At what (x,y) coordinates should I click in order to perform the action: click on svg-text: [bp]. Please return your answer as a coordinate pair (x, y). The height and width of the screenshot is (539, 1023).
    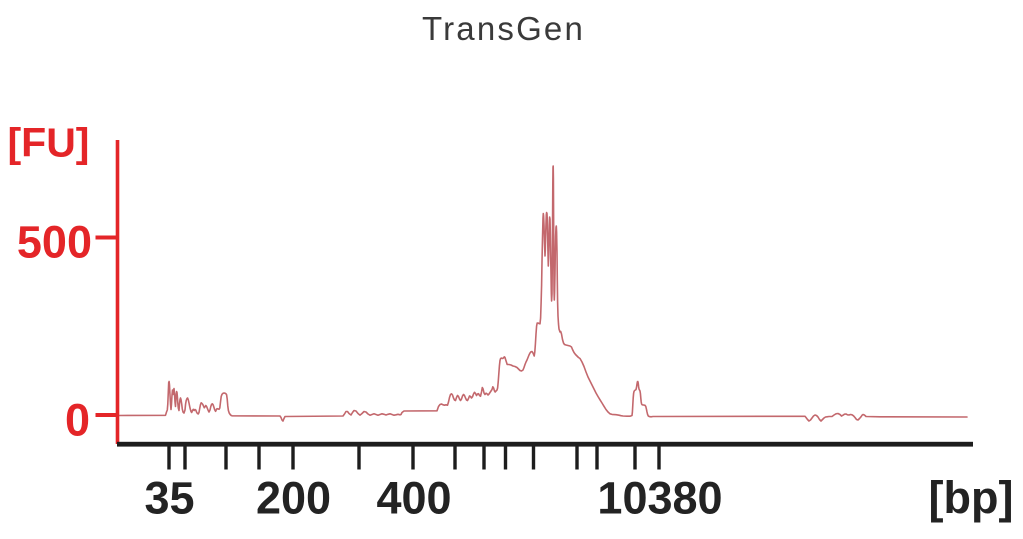
    Looking at the image, I should click on (971, 497).